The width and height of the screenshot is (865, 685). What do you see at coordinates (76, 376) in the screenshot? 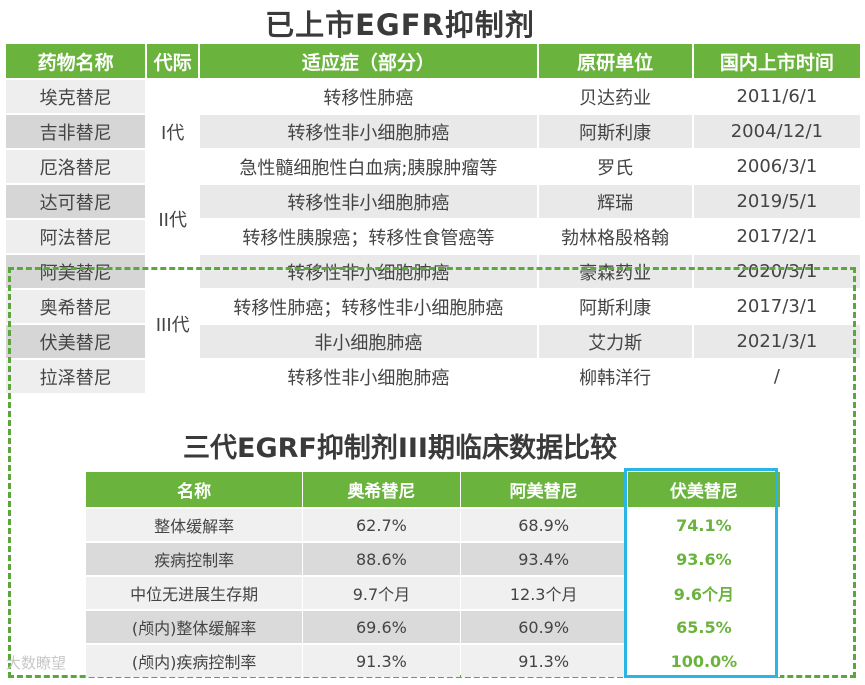
I see `drug-name: 拉泽替尼` at bounding box center [76, 376].